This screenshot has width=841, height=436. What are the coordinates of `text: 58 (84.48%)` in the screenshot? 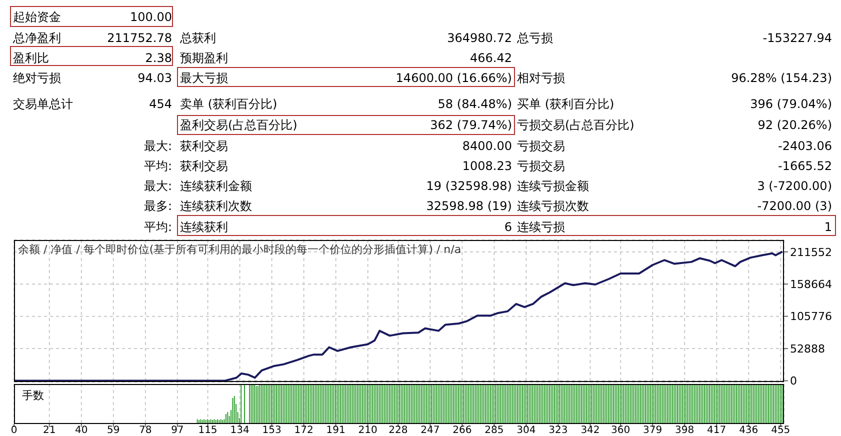 It's located at (475, 104).